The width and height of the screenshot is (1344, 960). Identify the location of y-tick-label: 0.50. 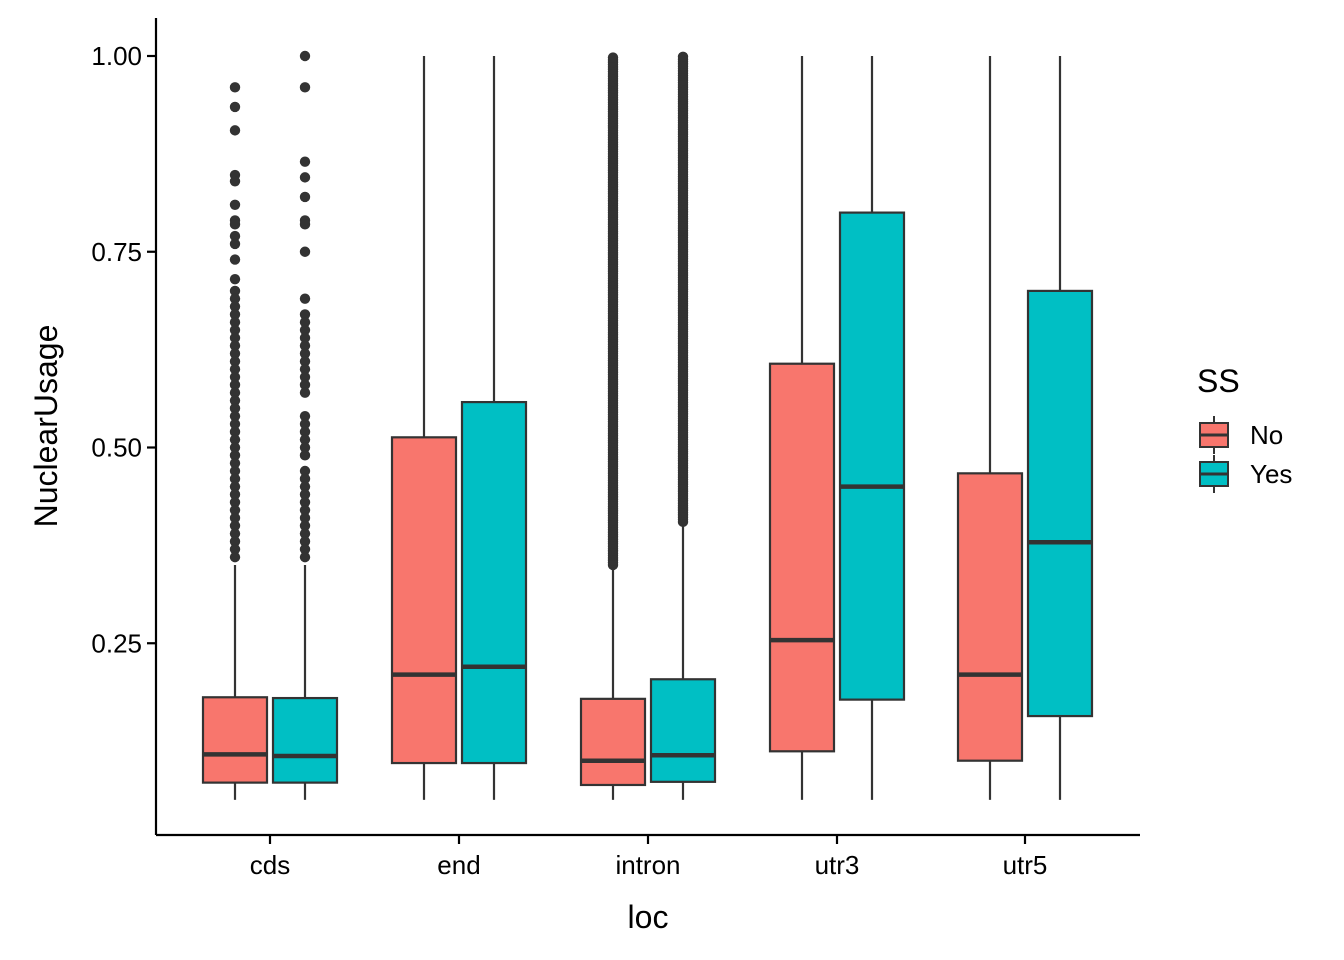
(116, 448).